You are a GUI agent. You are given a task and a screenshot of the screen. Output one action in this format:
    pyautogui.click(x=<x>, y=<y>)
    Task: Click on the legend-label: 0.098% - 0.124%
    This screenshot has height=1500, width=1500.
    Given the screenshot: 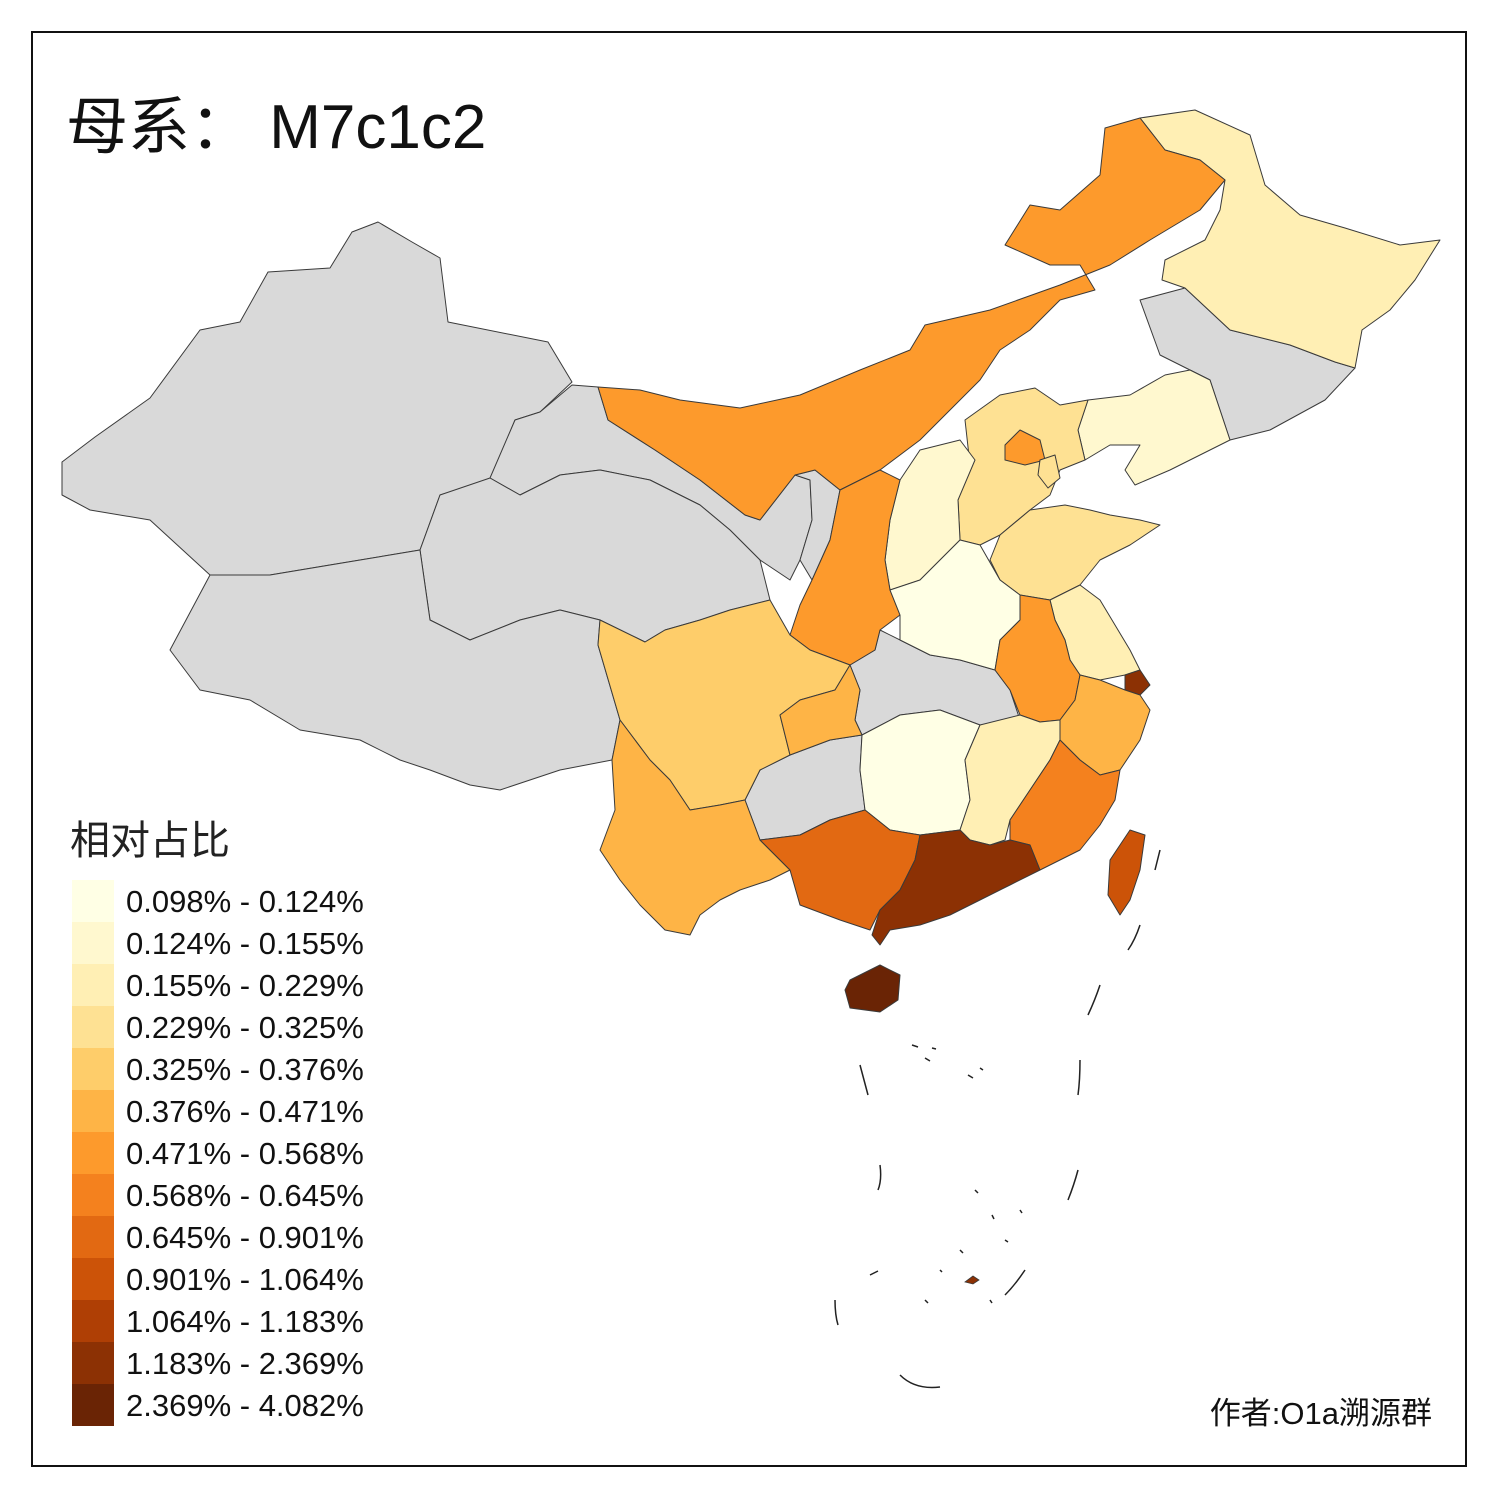 What is the action you would take?
    pyautogui.click(x=245, y=901)
    